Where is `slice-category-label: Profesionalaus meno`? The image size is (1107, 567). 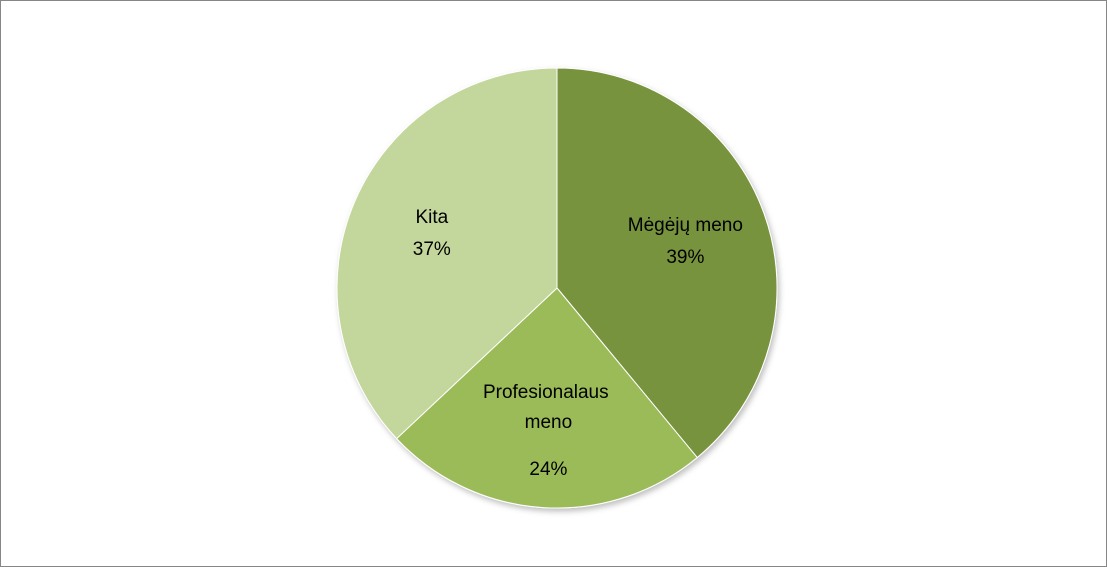
slice-category-label: Profesionalaus meno is located at coordinates (548, 407).